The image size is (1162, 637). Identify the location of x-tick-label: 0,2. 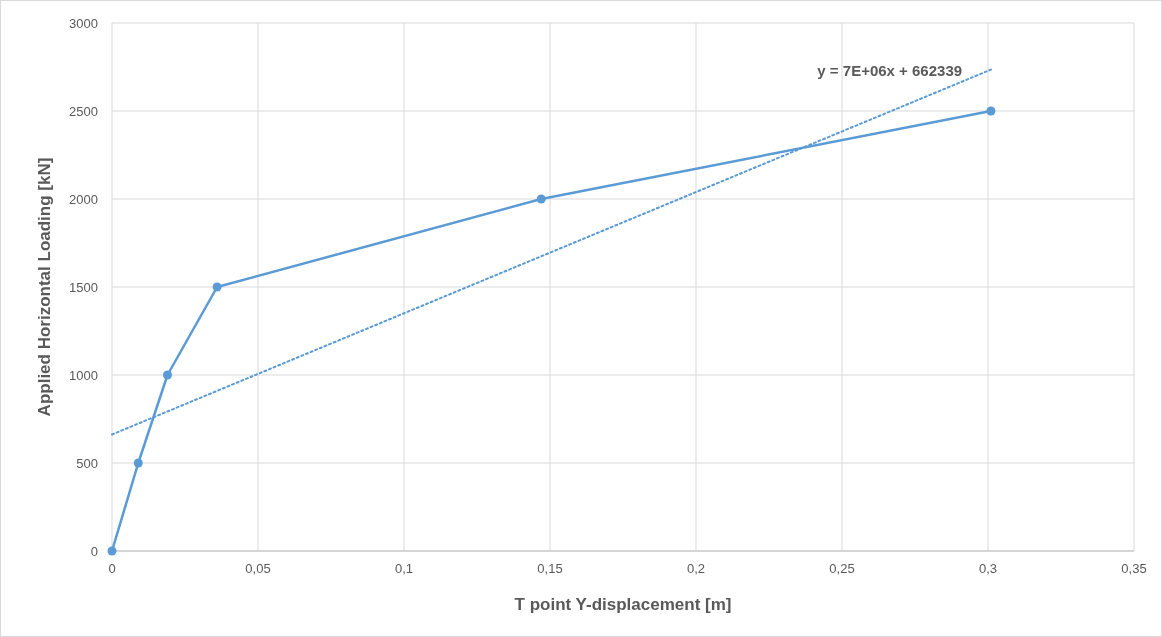
(696, 568).